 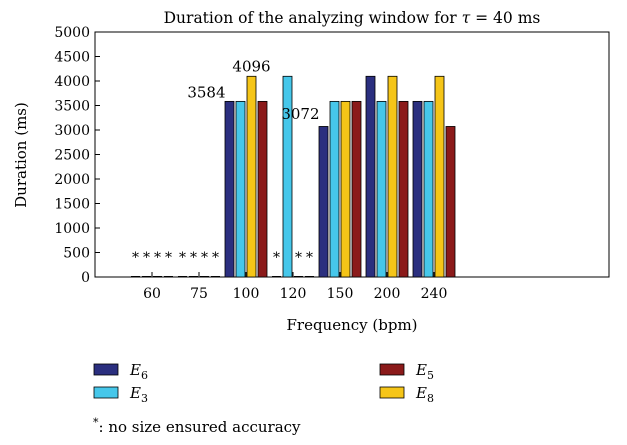 What do you see at coordinates (72, 107) in the screenshot?
I see `y-tick-label: 3500` at bounding box center [72, 107].